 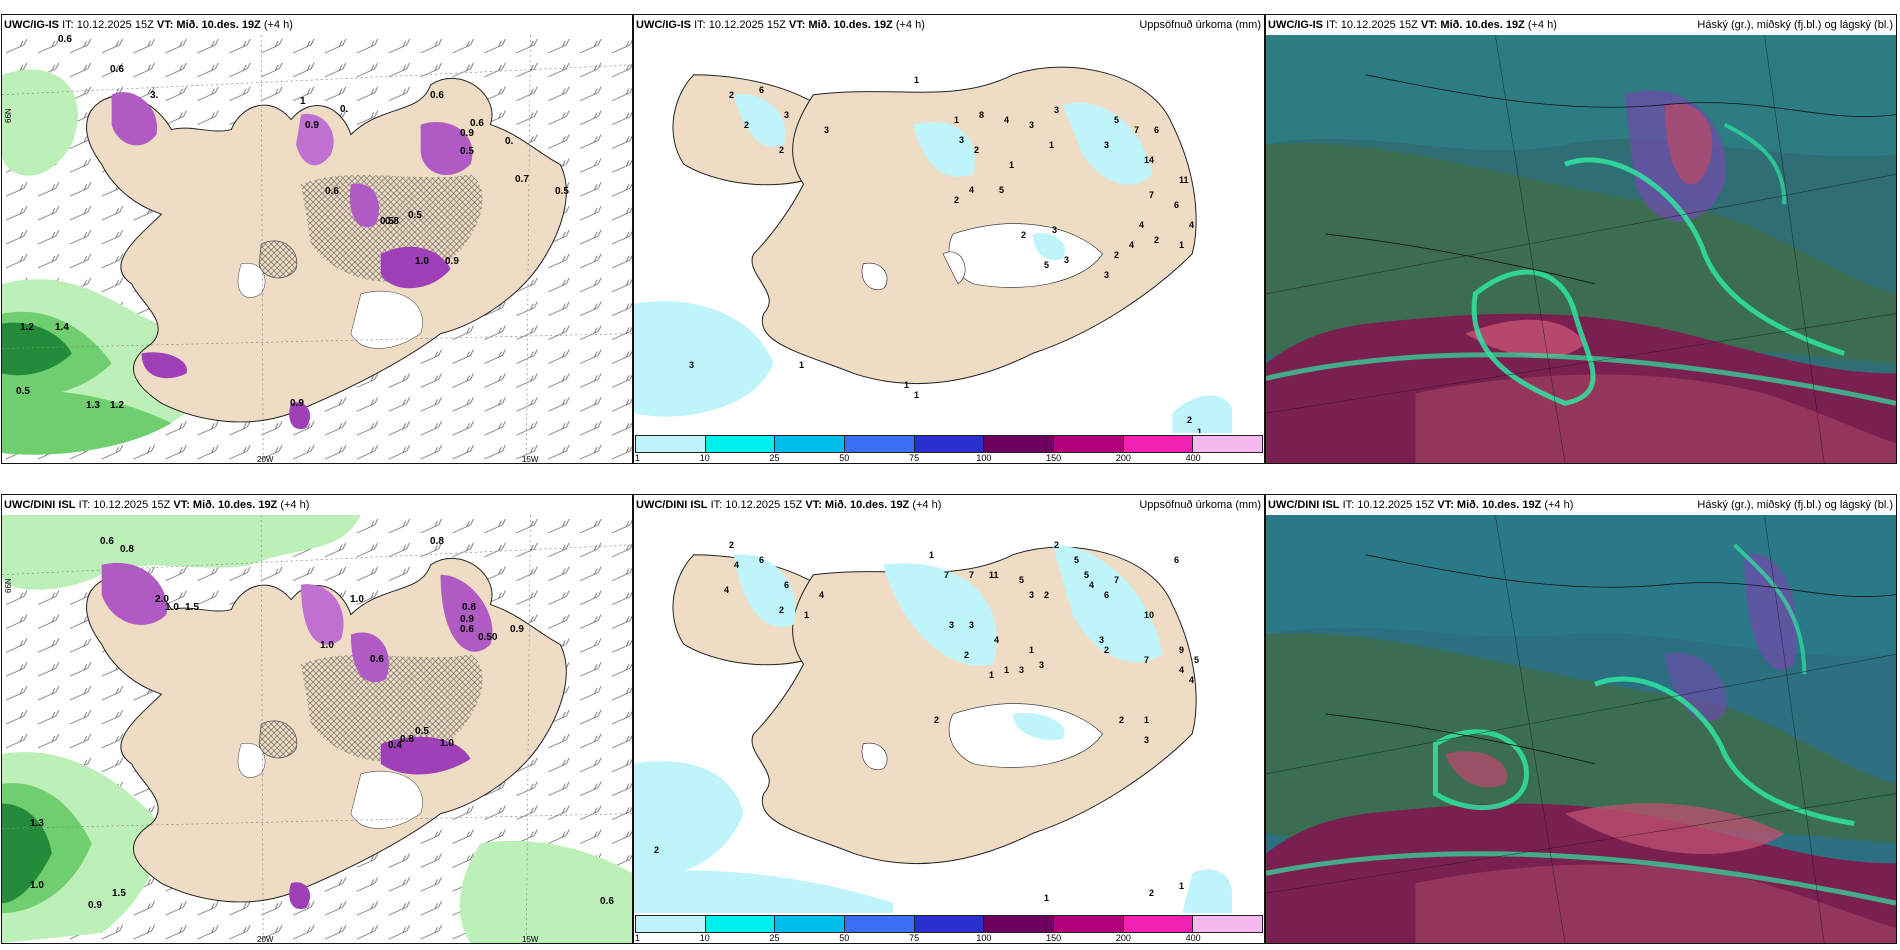 I want to click on colorbar-tick: 200, so click(x=1123, y=938).